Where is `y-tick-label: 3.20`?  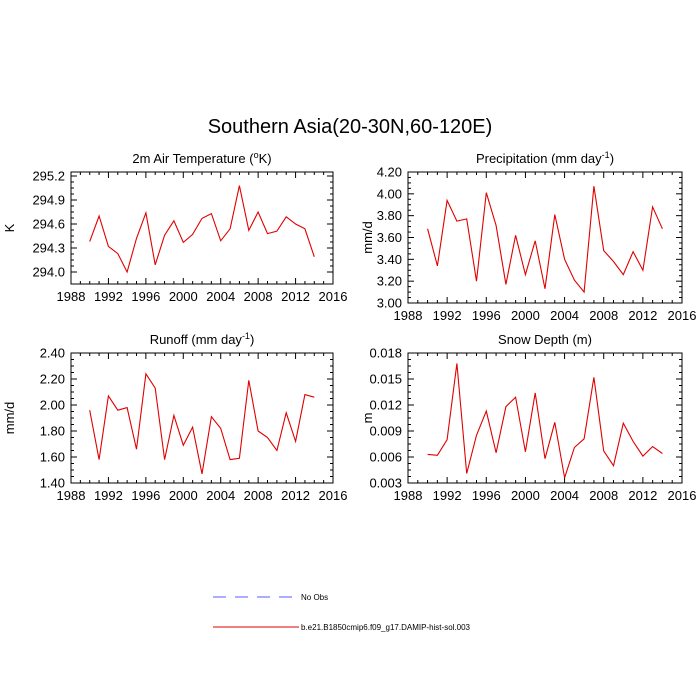
y-tick-label: 3.20 is located at coordinates (389, 281).